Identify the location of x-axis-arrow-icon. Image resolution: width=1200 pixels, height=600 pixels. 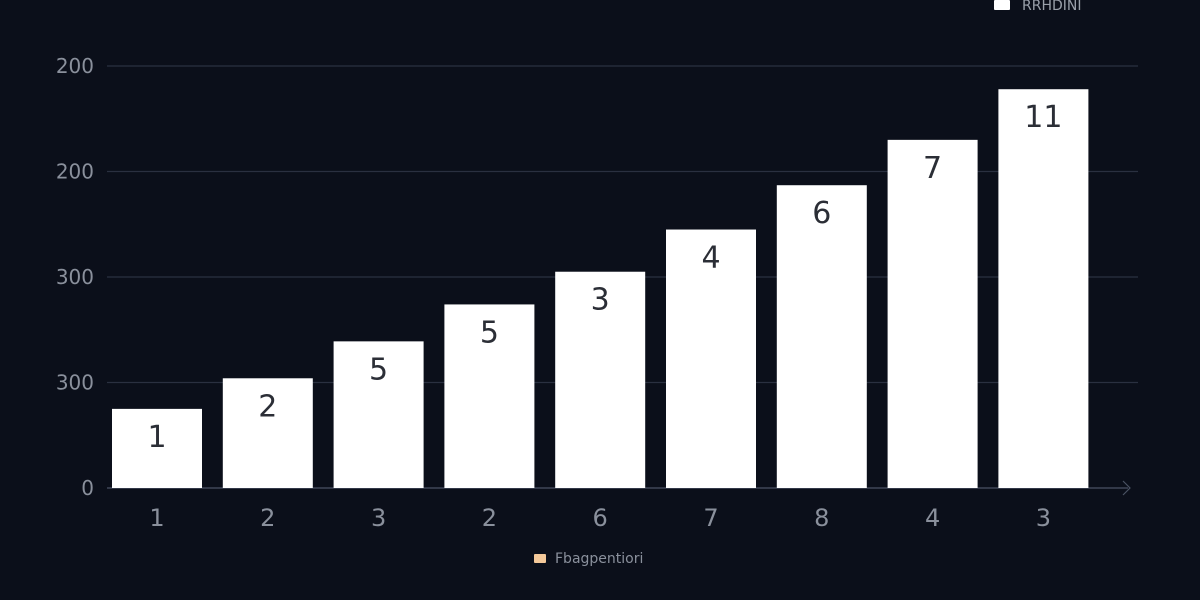
(1126, 488).